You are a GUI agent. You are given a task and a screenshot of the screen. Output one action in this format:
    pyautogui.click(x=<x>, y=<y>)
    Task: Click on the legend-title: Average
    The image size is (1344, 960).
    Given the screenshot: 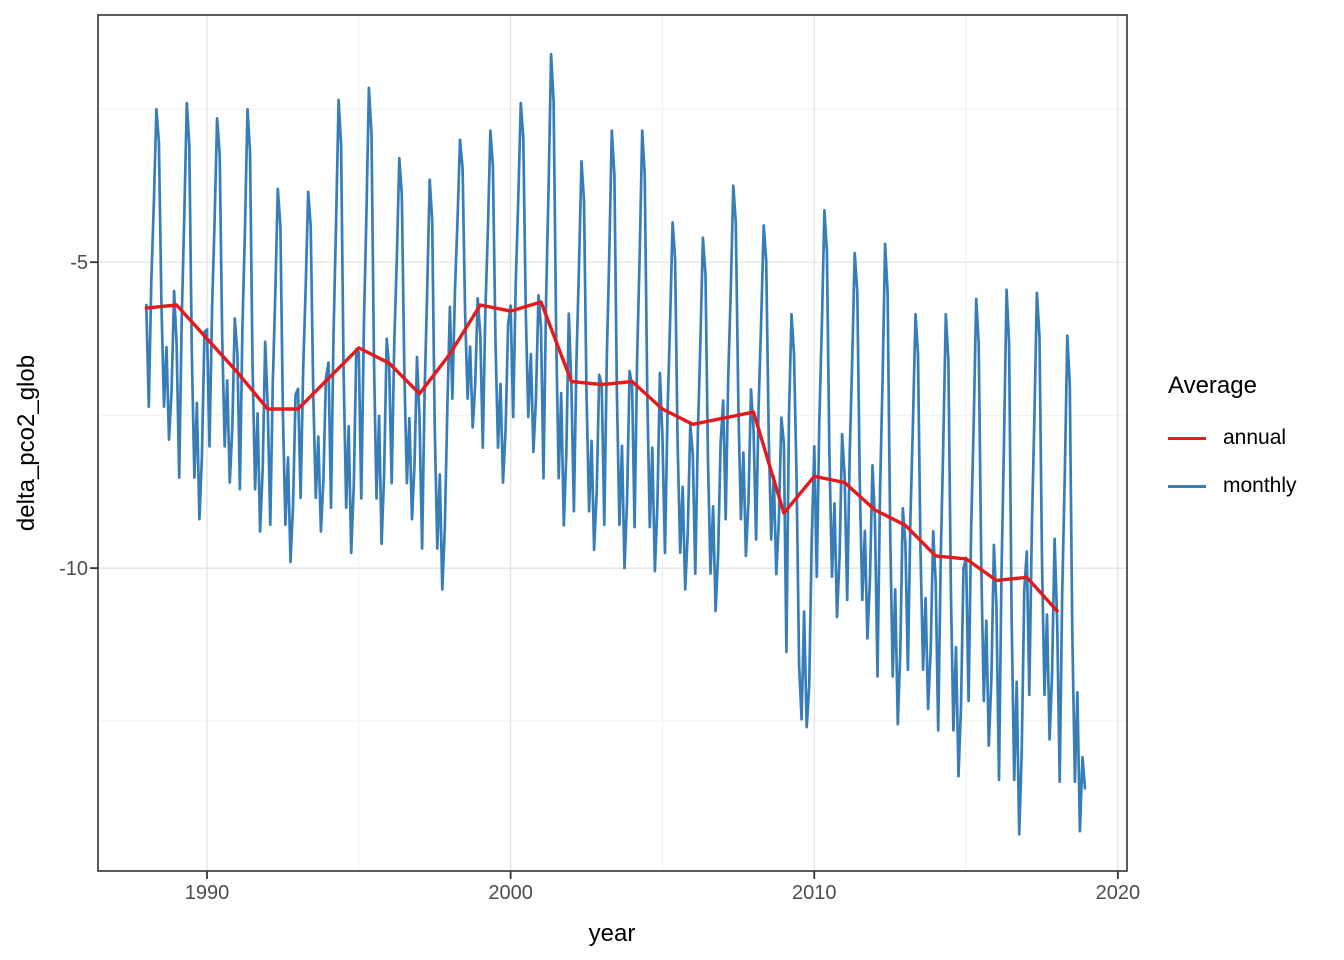 What is the action you would take?
    pyautogui.click(x=1212, y=385)
    